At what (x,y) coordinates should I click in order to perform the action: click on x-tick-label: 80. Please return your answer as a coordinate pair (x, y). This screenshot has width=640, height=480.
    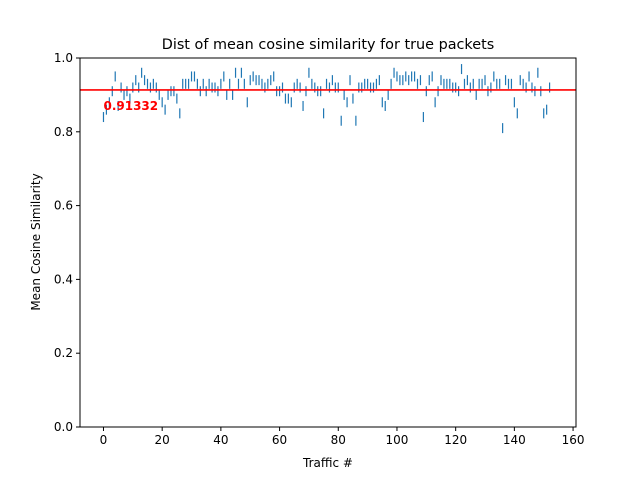
    Looking at the image, I should click on (338, 440).